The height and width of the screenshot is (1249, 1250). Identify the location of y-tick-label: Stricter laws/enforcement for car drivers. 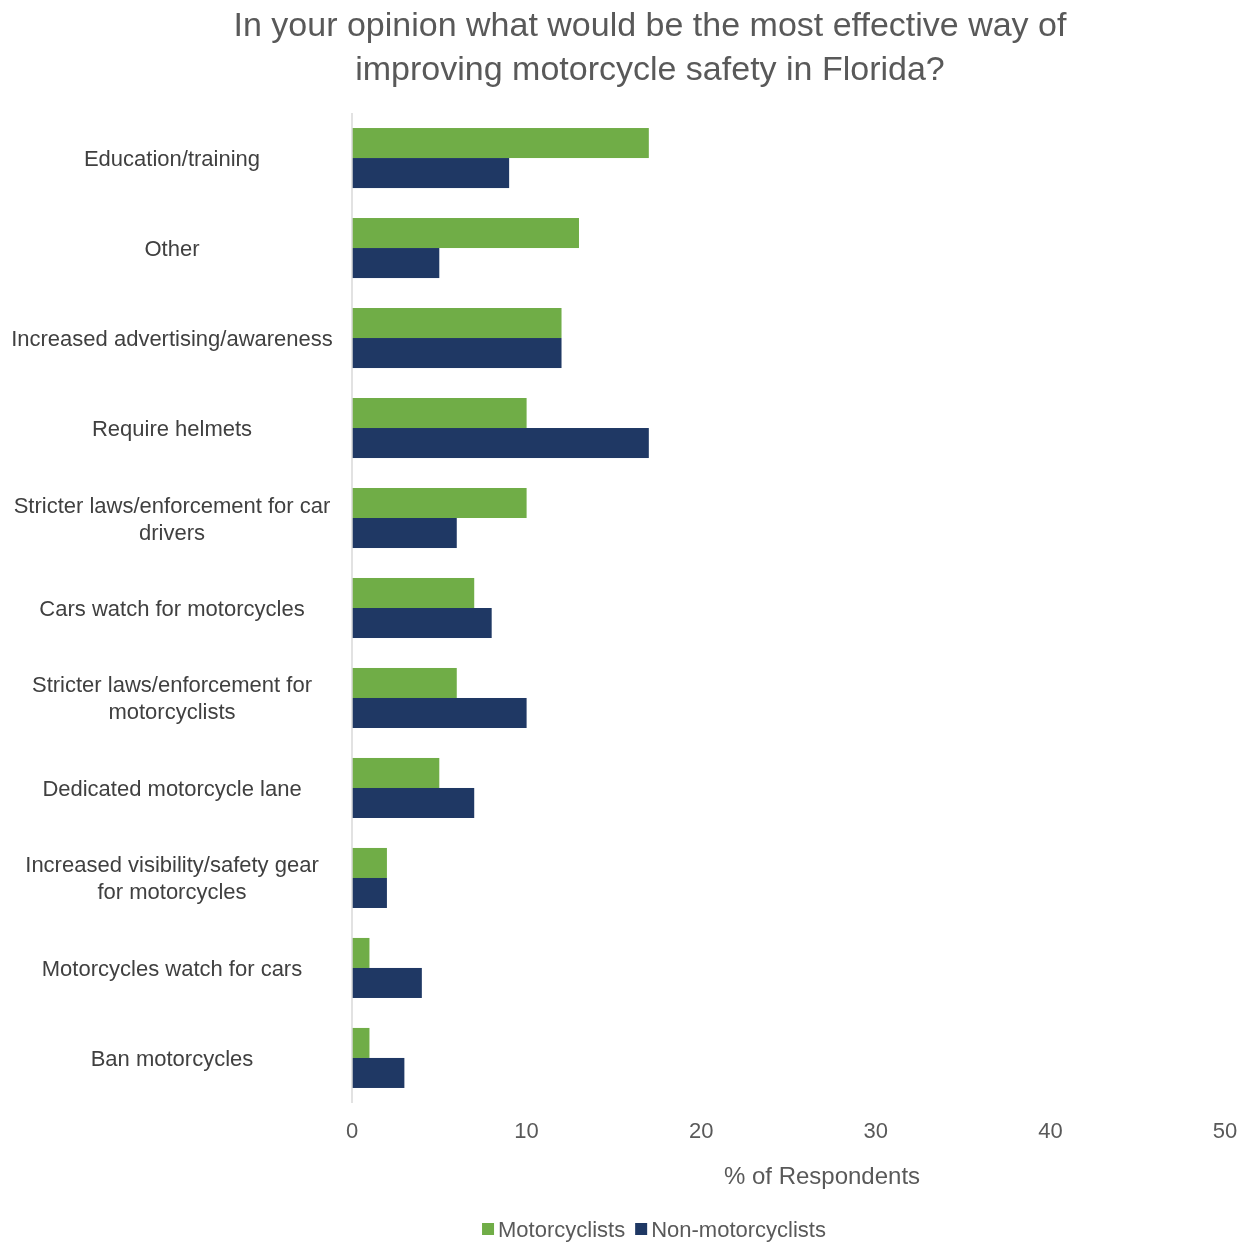
(172, 518).